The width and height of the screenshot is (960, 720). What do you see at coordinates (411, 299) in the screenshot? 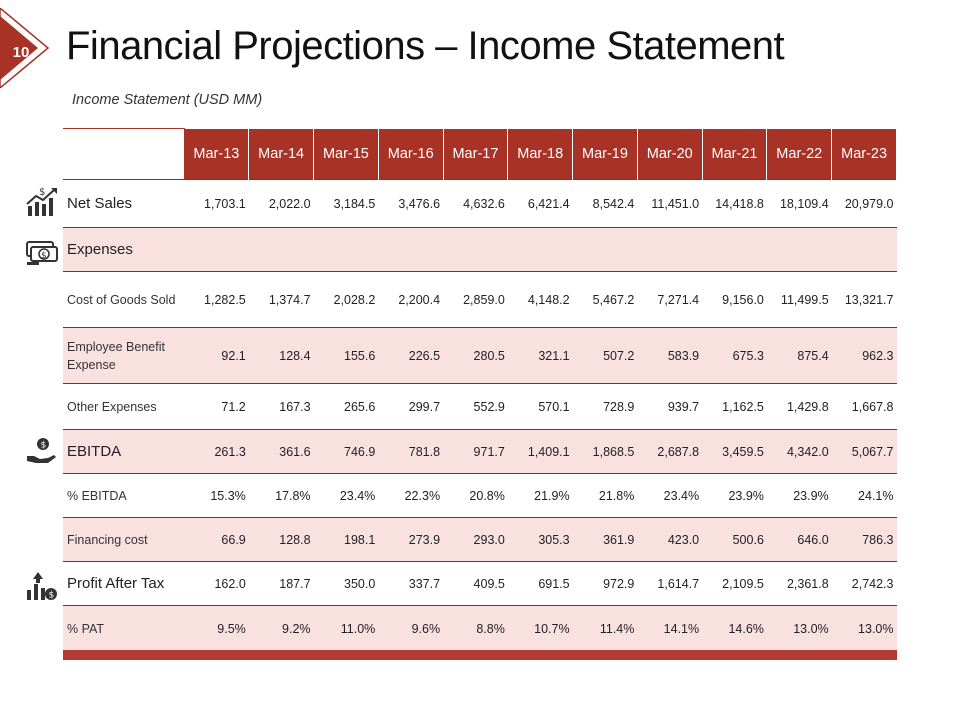
I see `table-cell: 2,200.4` at bounding box center [411, 299].